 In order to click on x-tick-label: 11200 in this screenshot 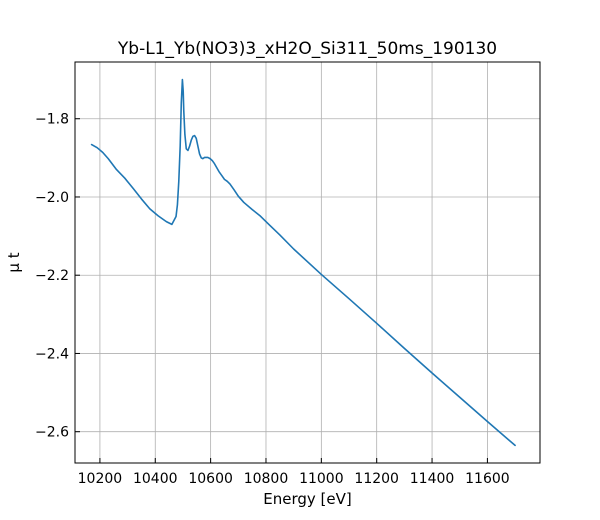, I will do `click(376, 479)`.